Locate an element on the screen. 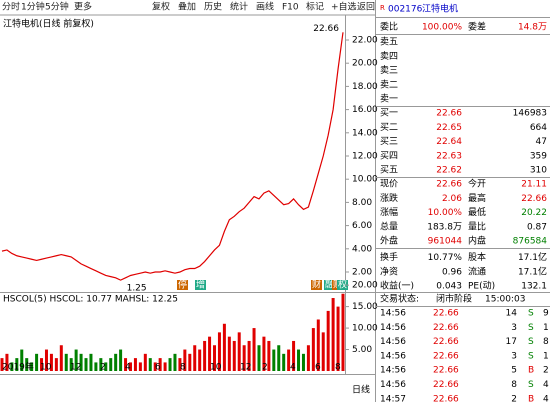 Image resolution: width=550 pixels, height=402 pixels. event-marker: 融 is located at coordinates (329, 285).